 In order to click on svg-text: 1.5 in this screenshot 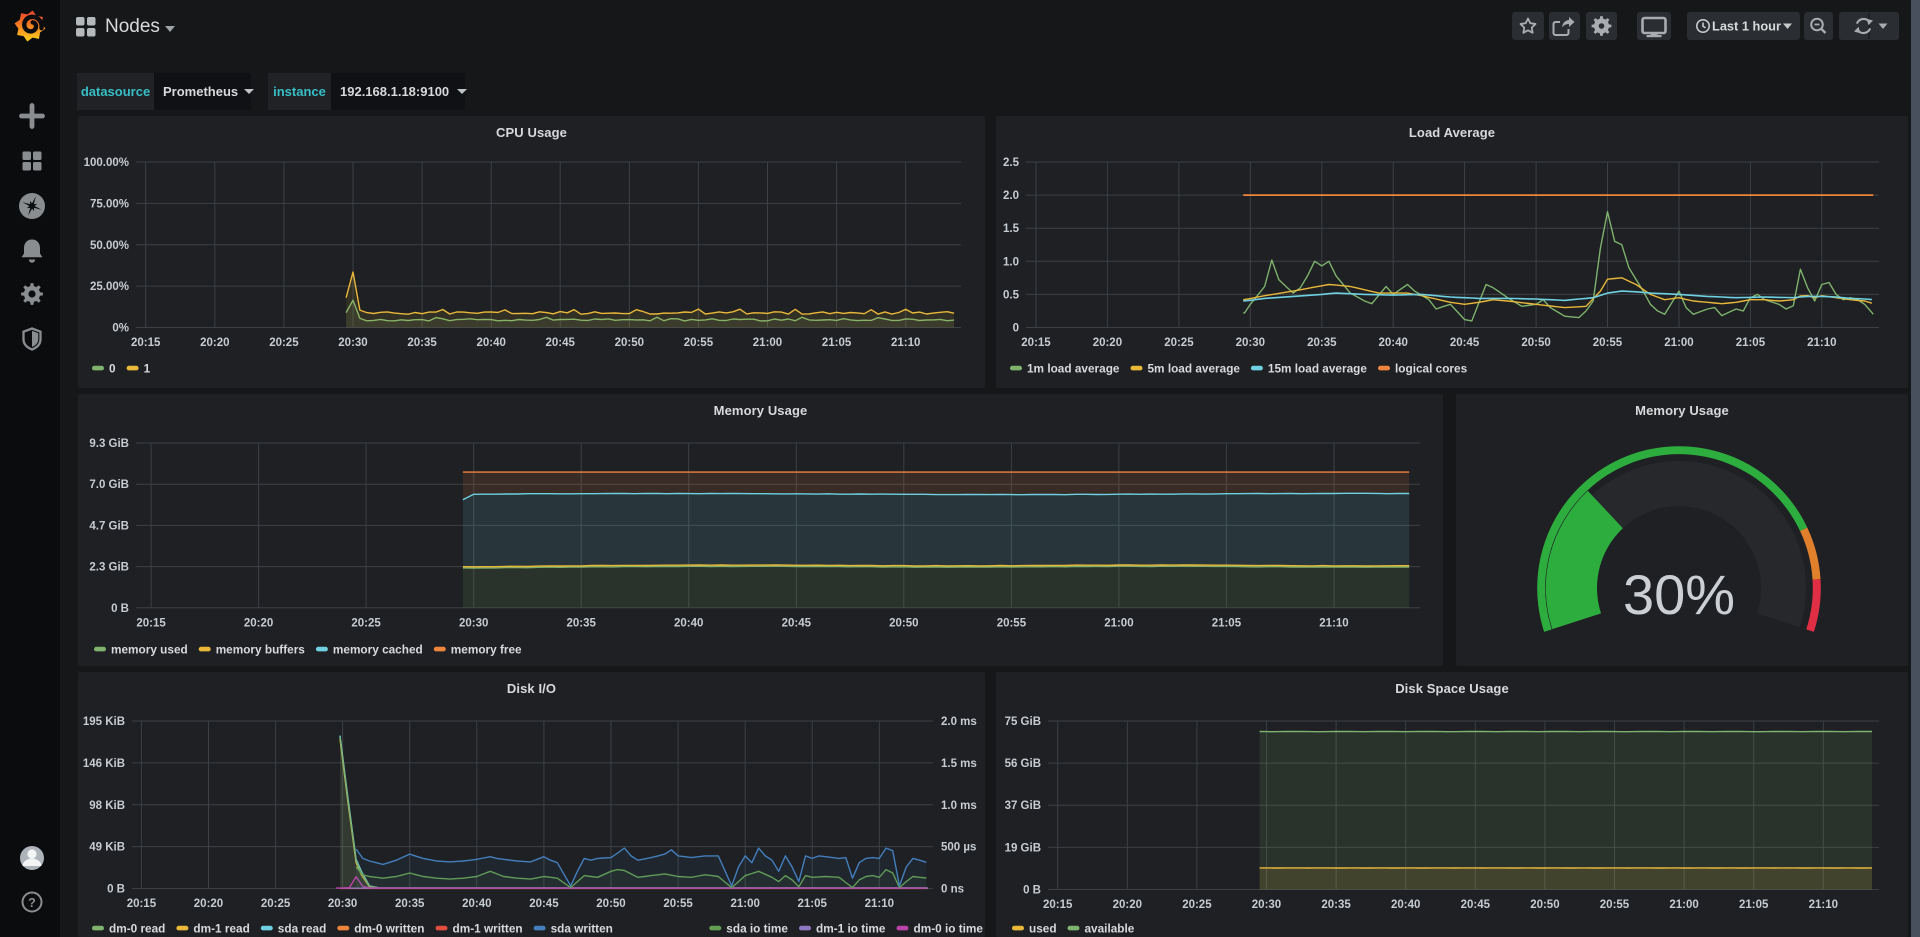, I will do `click(1011, 229)`.